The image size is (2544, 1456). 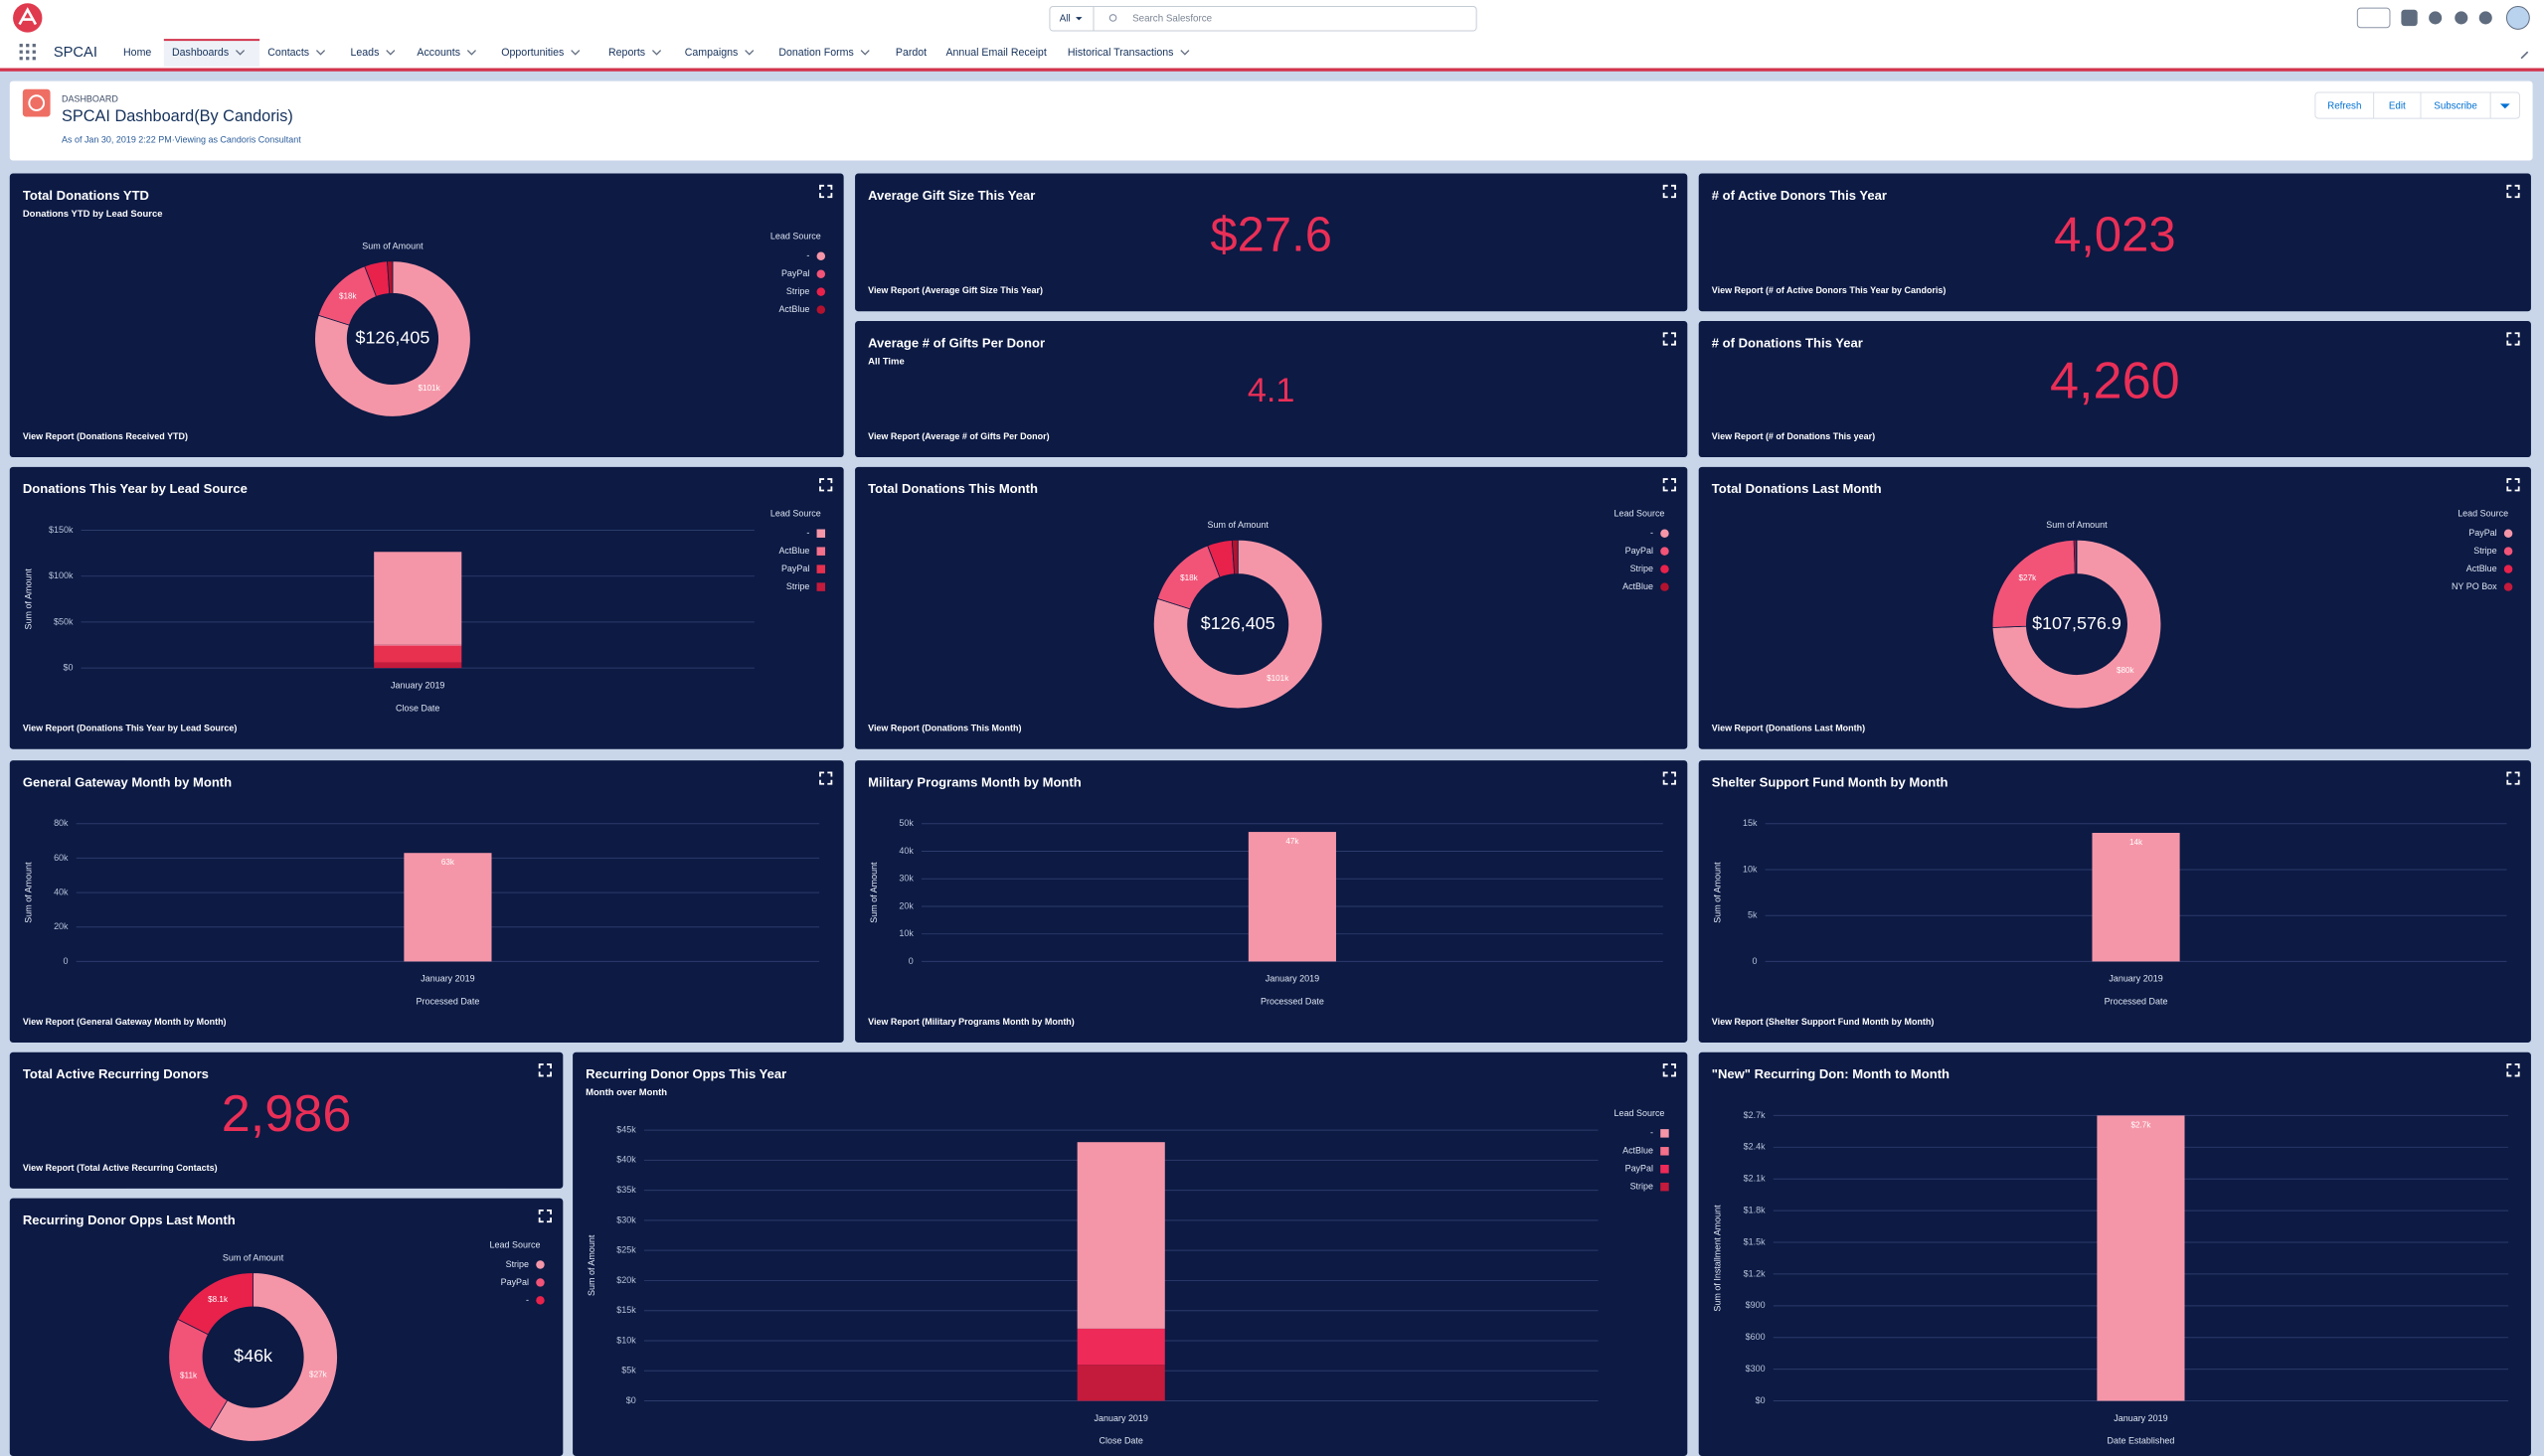 What do you see at coordinates (365, 53) in the screenshot?
I see `nav-item: Leads` at bounding box center [365, 53].